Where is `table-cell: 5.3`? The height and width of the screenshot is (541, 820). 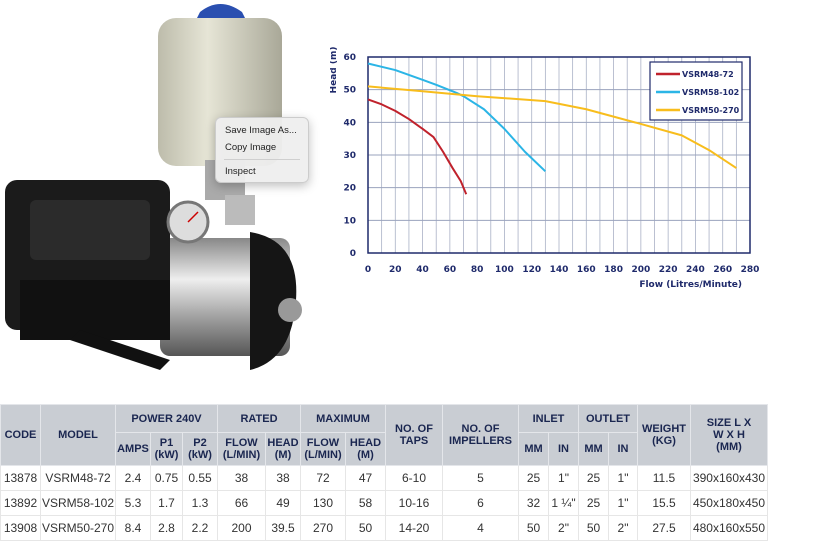
table-cell: 5.3 is located at coordinates (133, 503).